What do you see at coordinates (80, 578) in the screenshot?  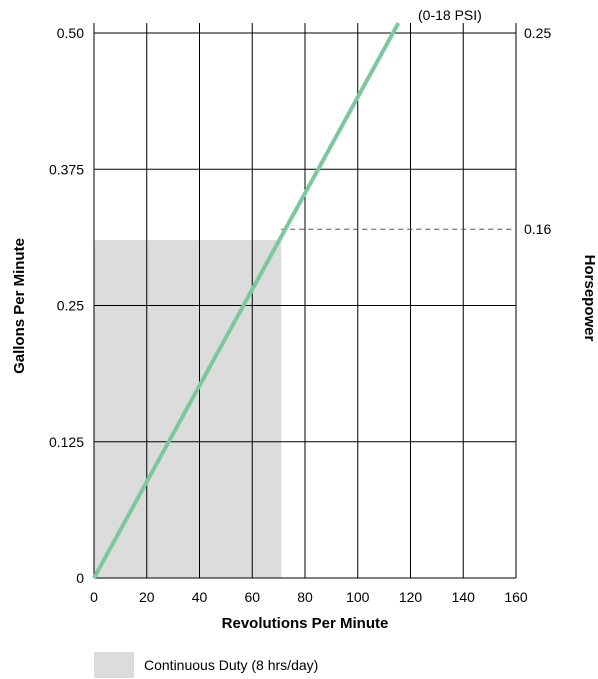 I see `y-tick-label-0: 0` at bounding box center [80, 578].